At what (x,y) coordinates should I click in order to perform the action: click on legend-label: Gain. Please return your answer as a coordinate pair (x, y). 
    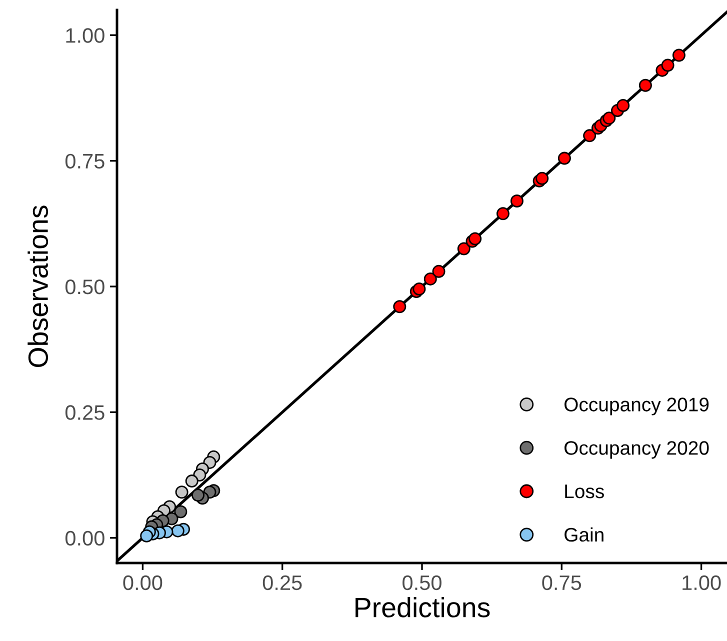
    Looking at the image, I should click on (584, 534).